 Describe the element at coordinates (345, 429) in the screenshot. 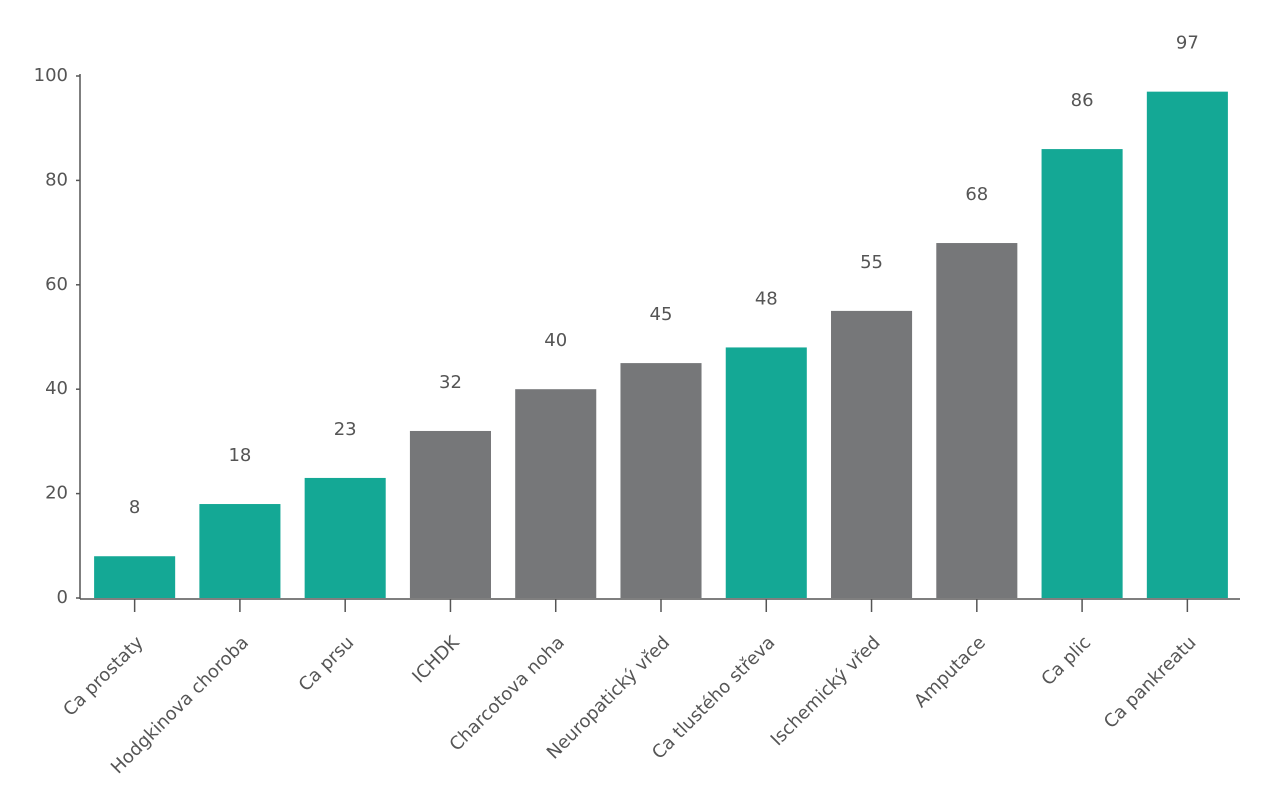

I see `value-label: 23` at that location.